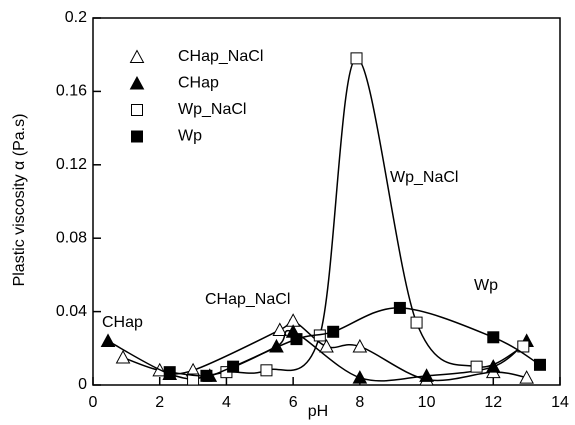 This screenshot has width=575, height=425. What do you see at coordinates (220, 56) in the screenshot?
I see `legend-label: CHap_NaCl` at bounding box center [220, 56].